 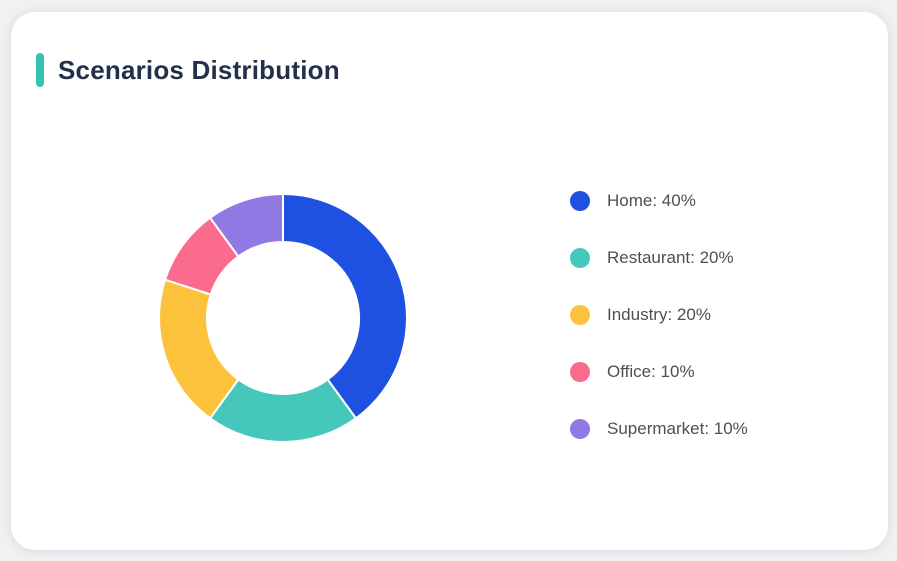 What do you see at coordinates (345, 306) in the screenshot?
I see `pie-slice-home` at bounding box center [345, 306].